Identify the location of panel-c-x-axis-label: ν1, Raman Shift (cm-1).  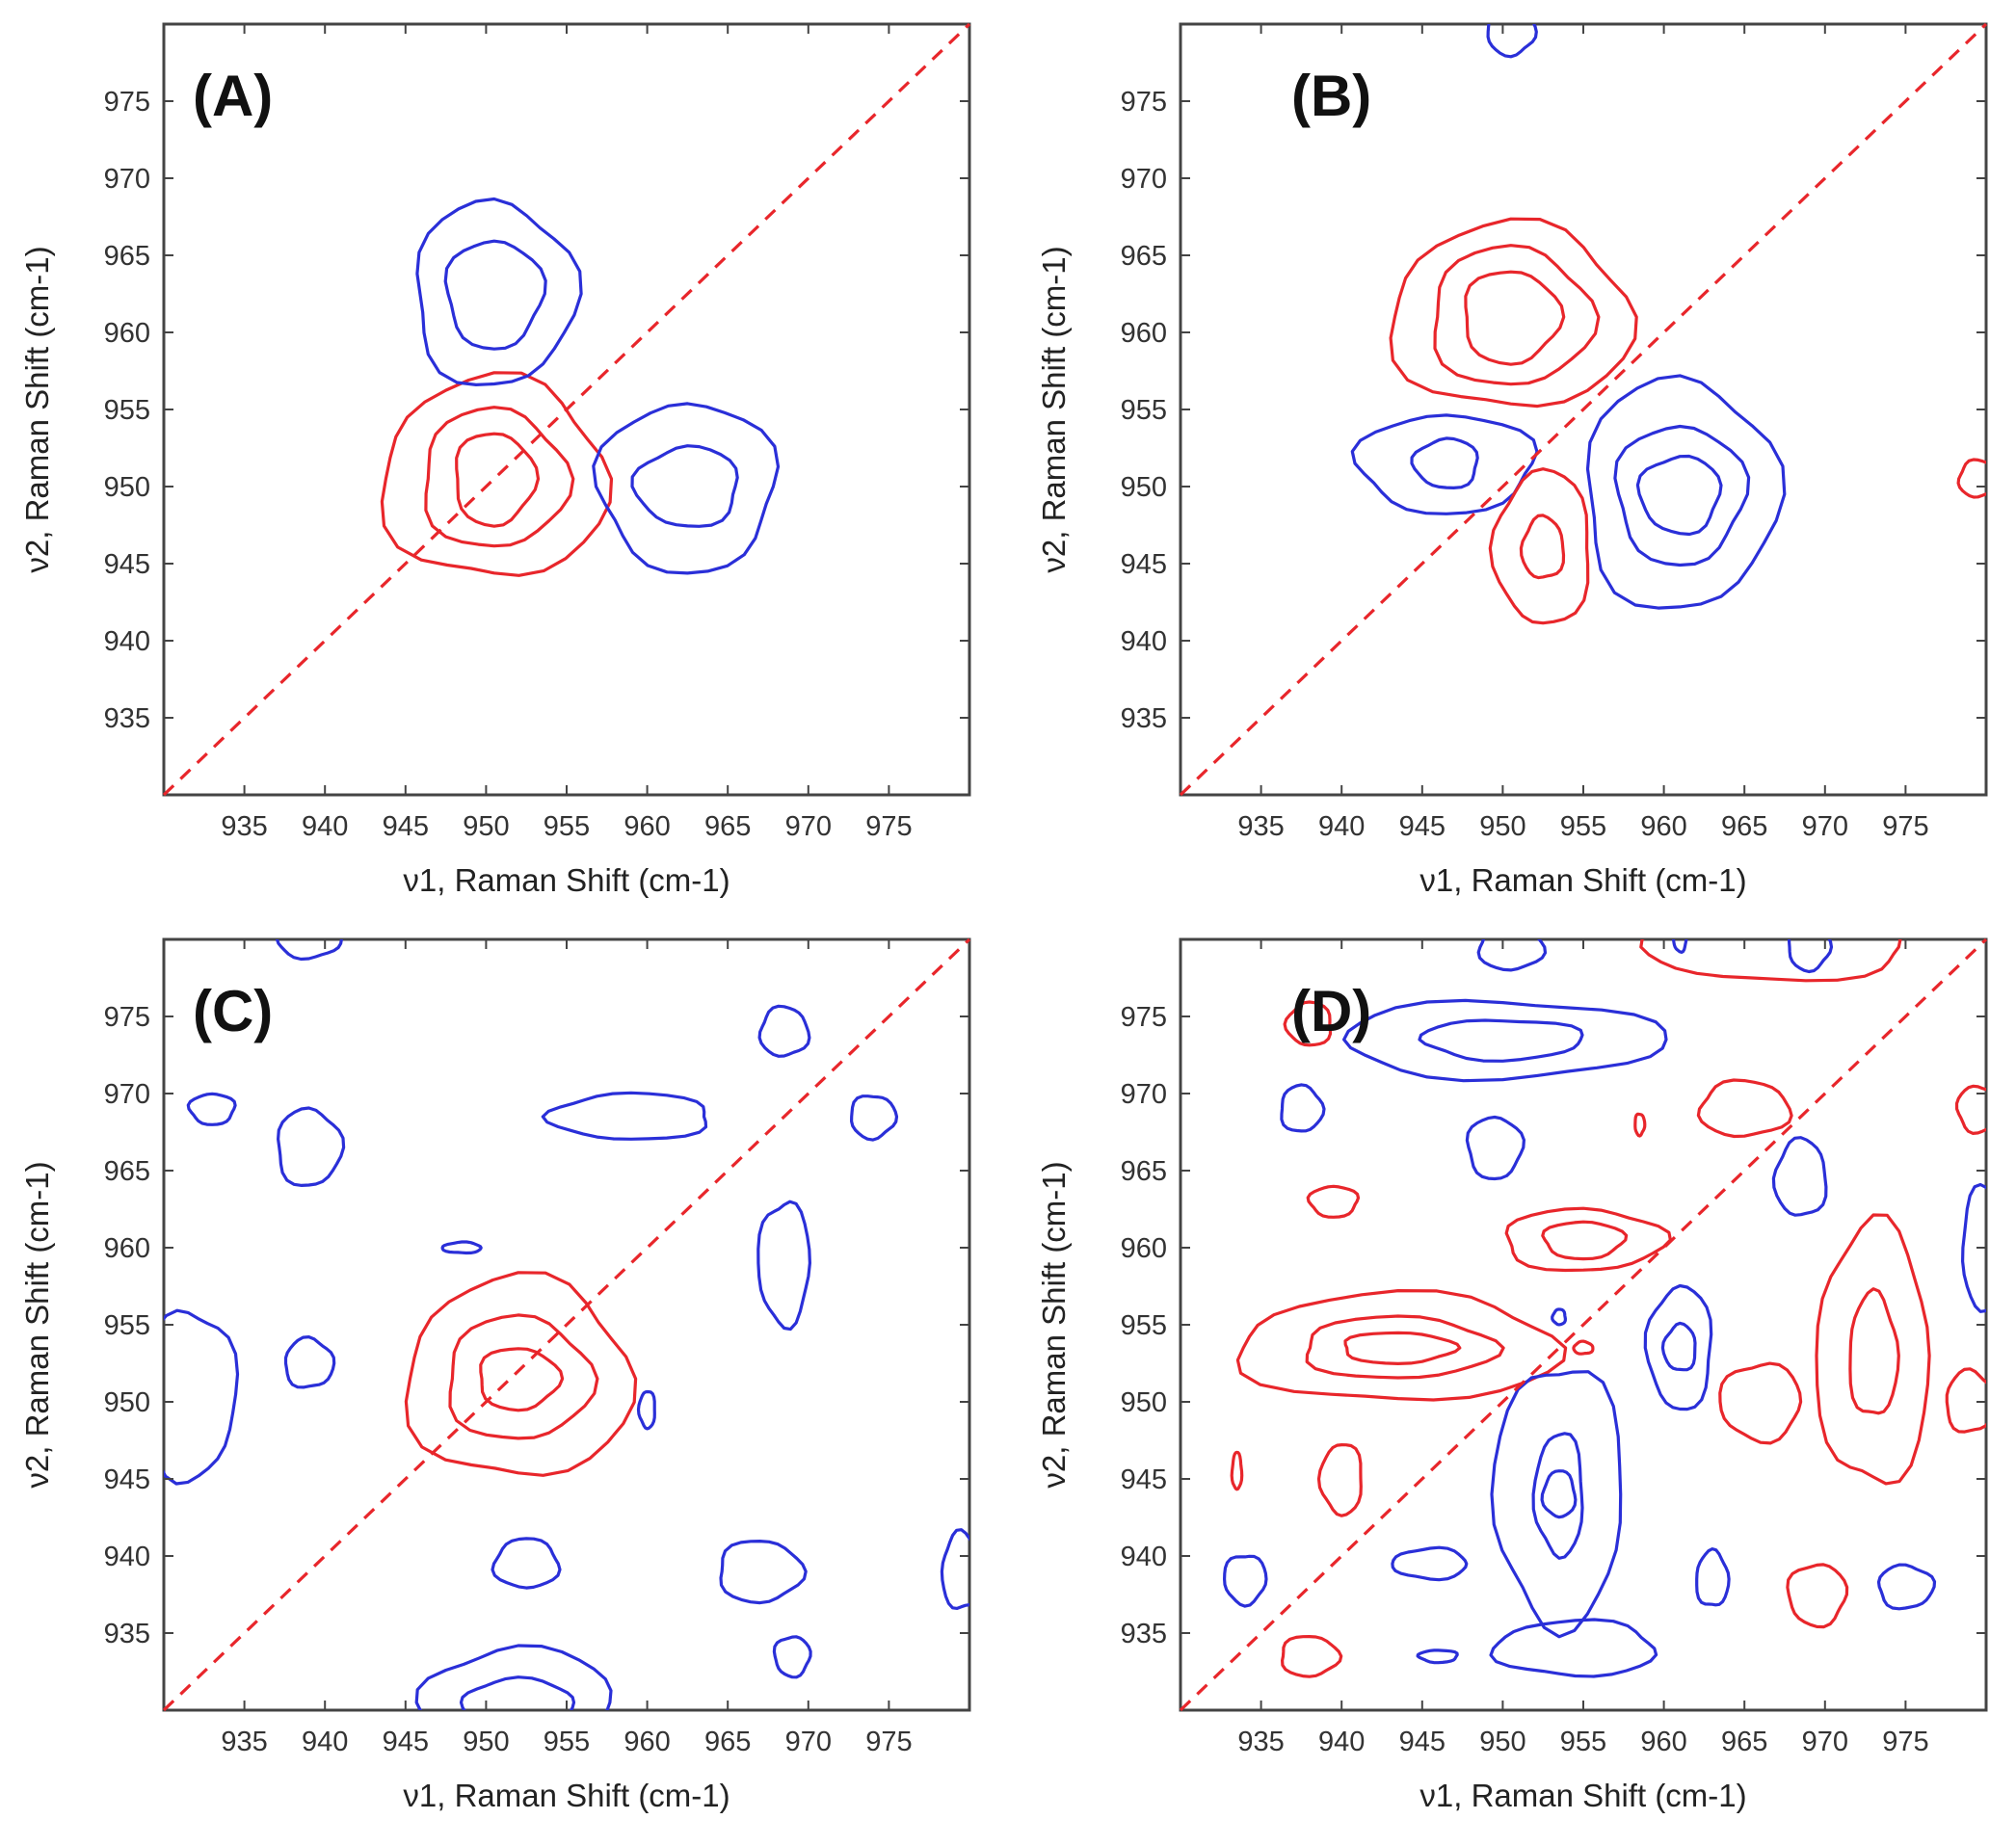
(566, 1795).